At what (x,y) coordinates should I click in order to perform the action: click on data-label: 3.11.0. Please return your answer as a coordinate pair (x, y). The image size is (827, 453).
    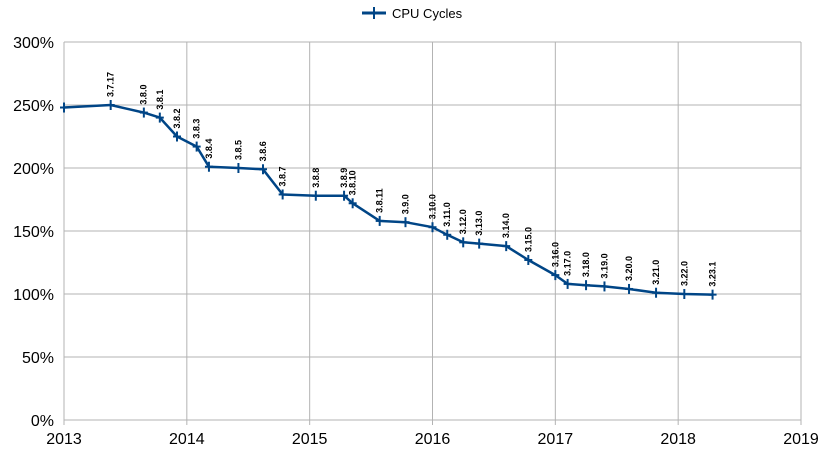
    Looking at the image, I should click on (447, 214).